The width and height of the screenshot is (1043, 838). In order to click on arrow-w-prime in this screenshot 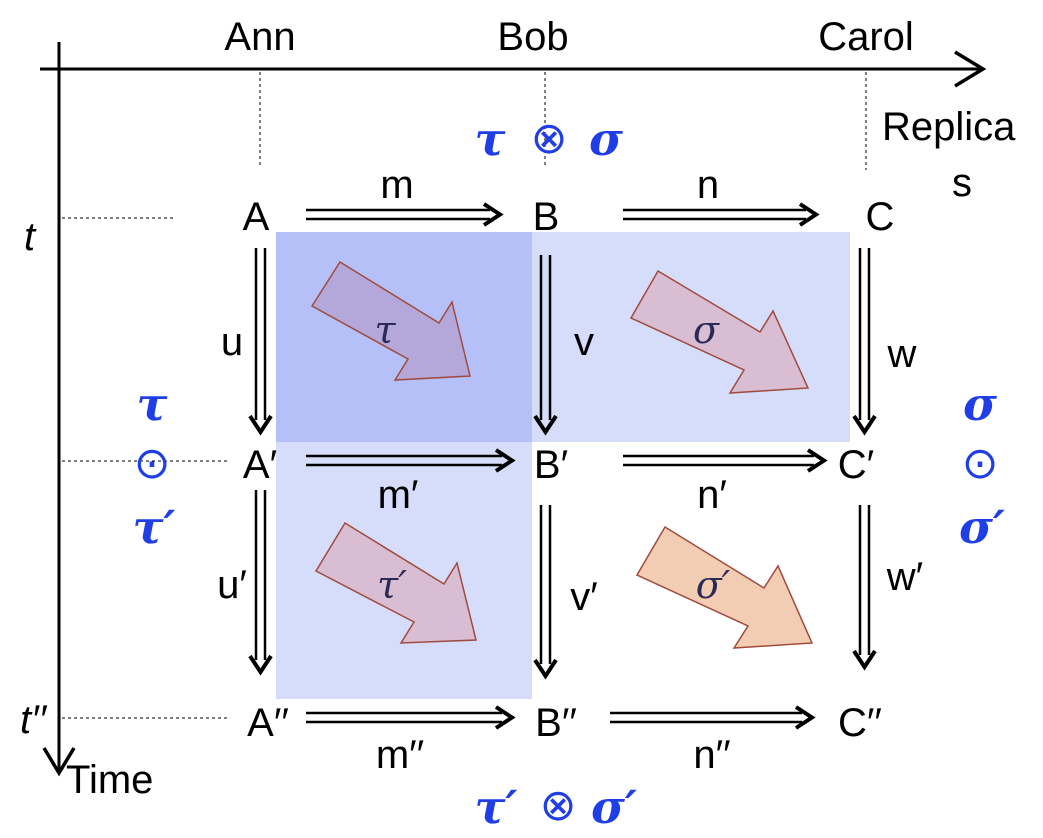, I will do `click(864, 660)`.